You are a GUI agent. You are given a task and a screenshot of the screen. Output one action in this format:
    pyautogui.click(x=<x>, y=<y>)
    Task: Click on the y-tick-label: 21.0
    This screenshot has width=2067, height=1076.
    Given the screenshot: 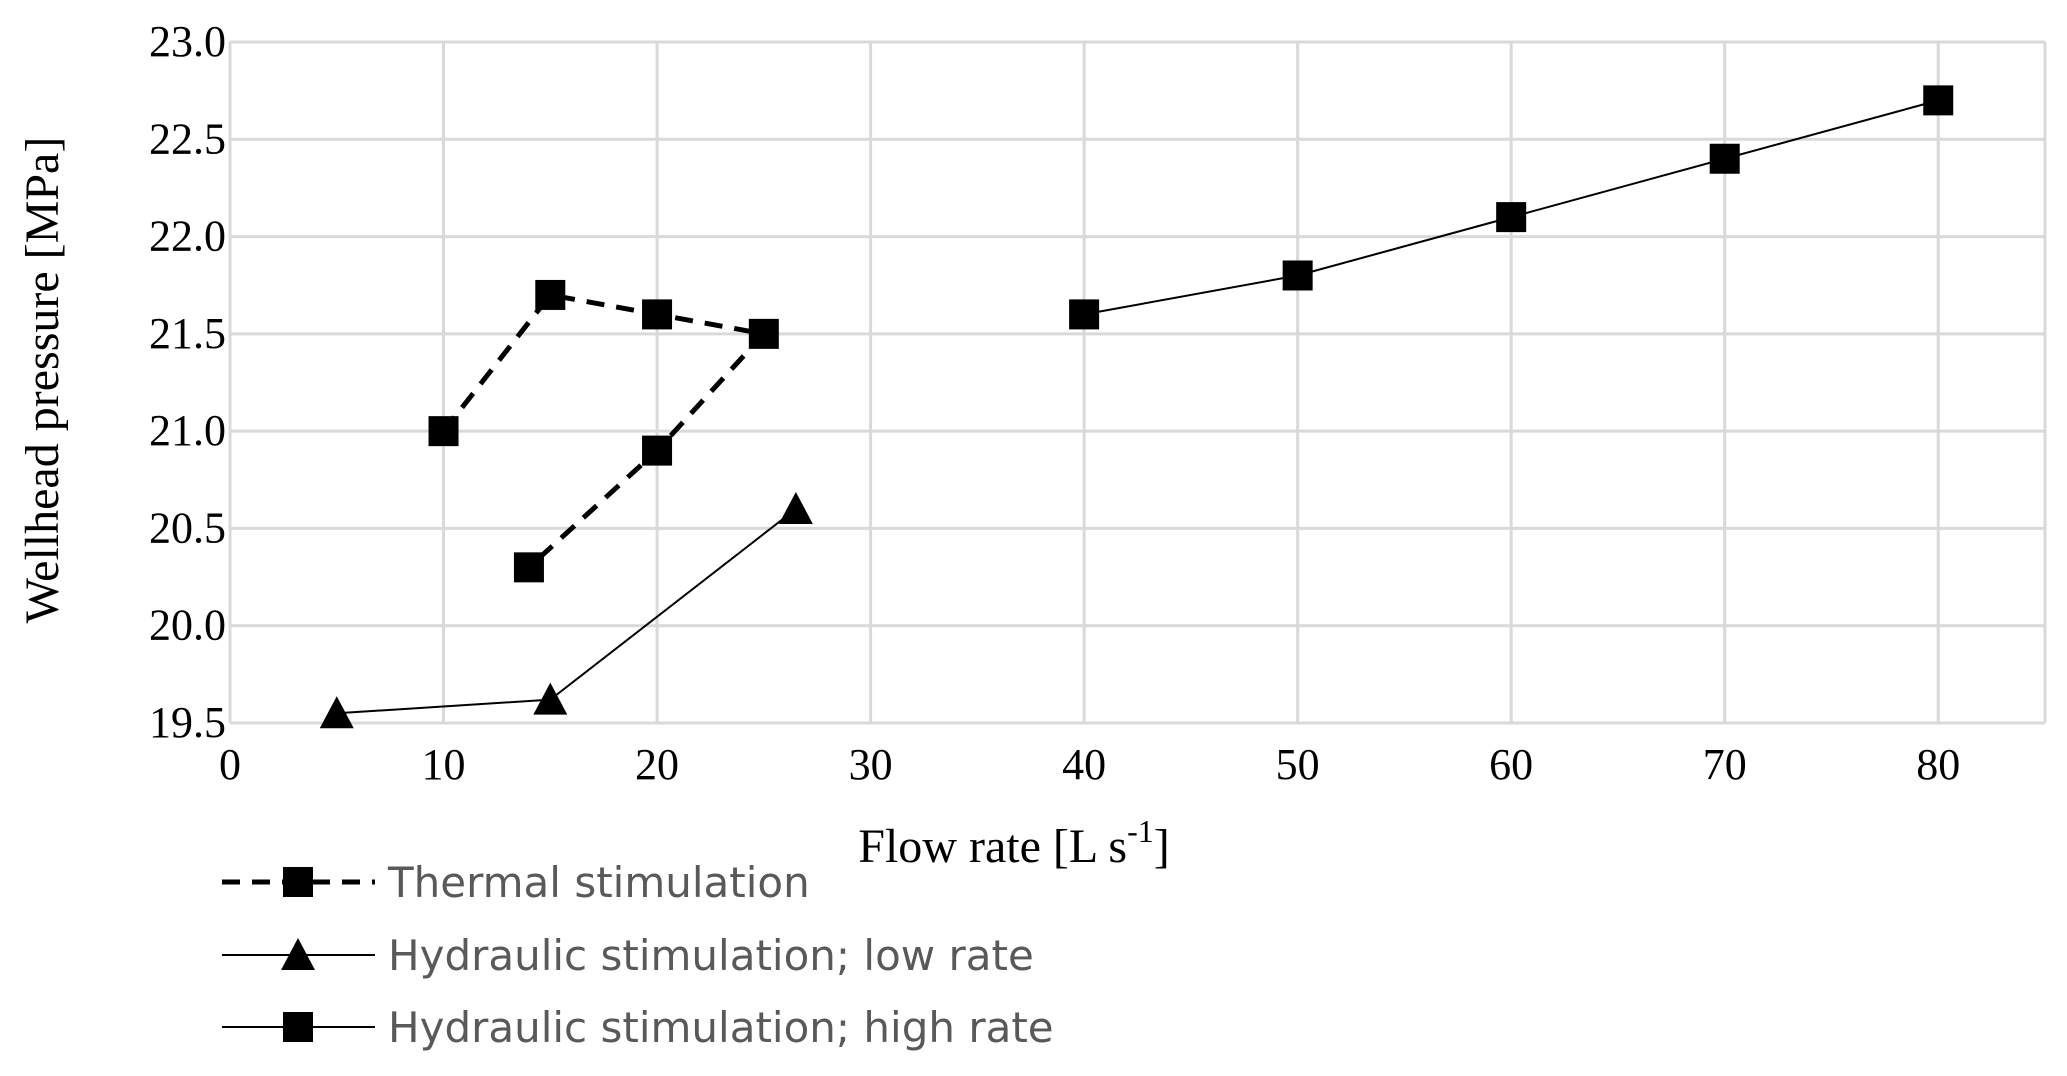 What is the action you would take?
    pyautogui.click(x=187, y=430)
    